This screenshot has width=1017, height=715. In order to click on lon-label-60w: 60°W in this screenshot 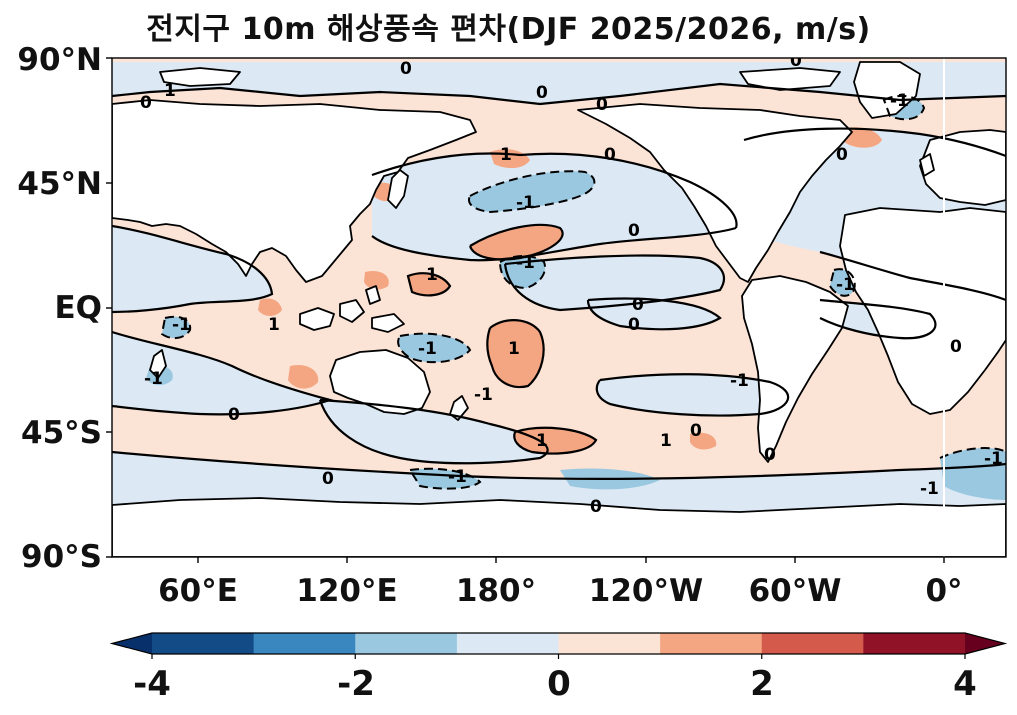, I will do `click(795, 591)`.